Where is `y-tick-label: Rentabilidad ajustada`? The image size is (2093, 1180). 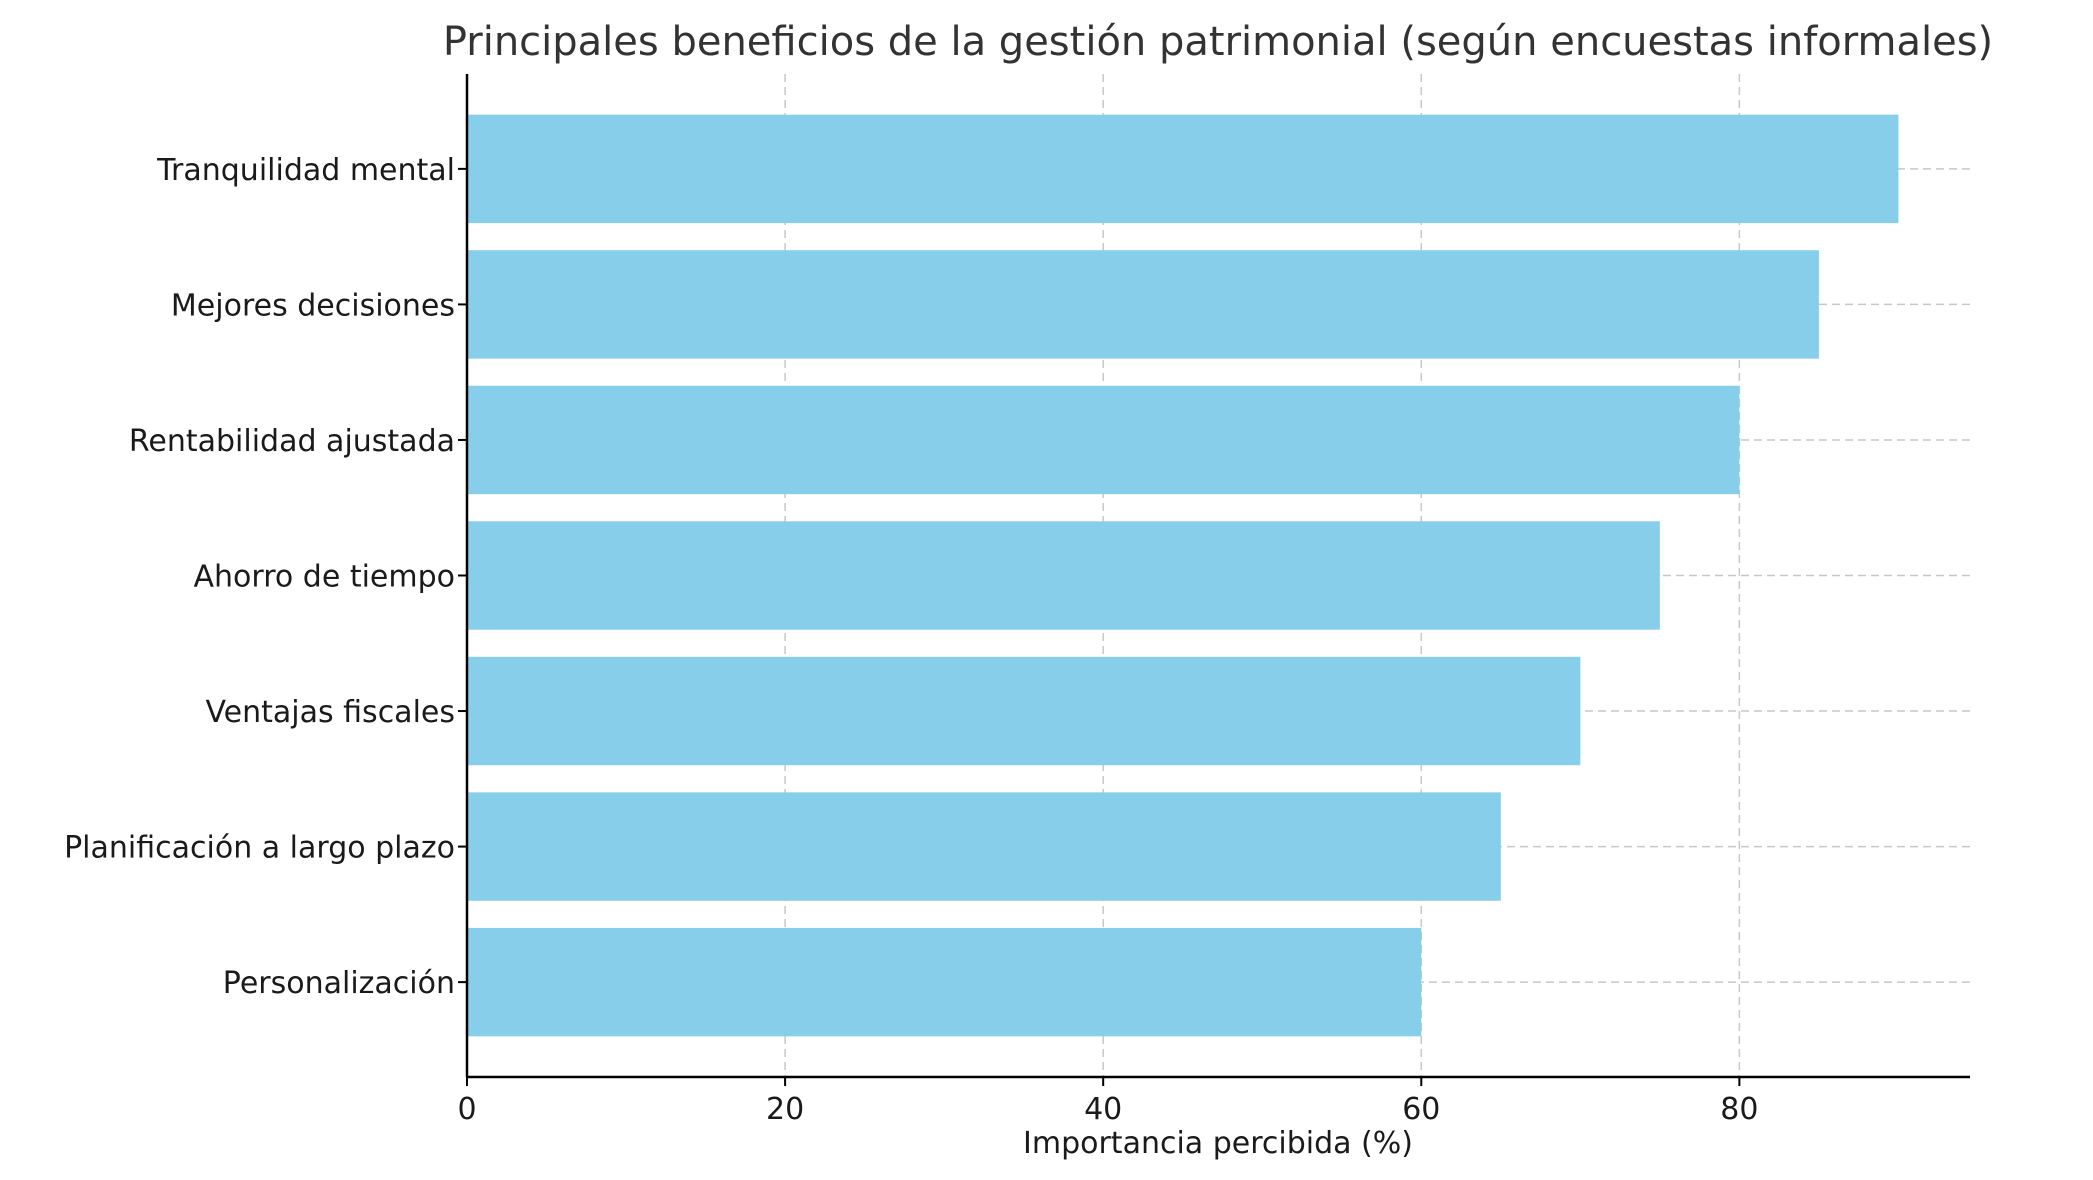 y-tick-label: Rentabilidad ajustada is located at coordinates (292, 441).